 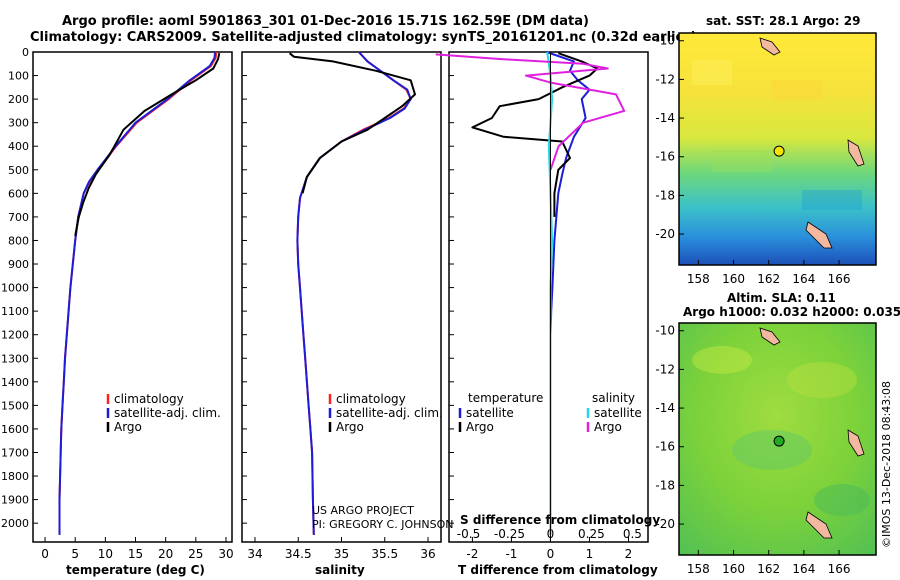 What do you see at coordinates (15, 288) in the screenshot?
I see `depth-tick-label: 1000` at bounding box center [15, 288].